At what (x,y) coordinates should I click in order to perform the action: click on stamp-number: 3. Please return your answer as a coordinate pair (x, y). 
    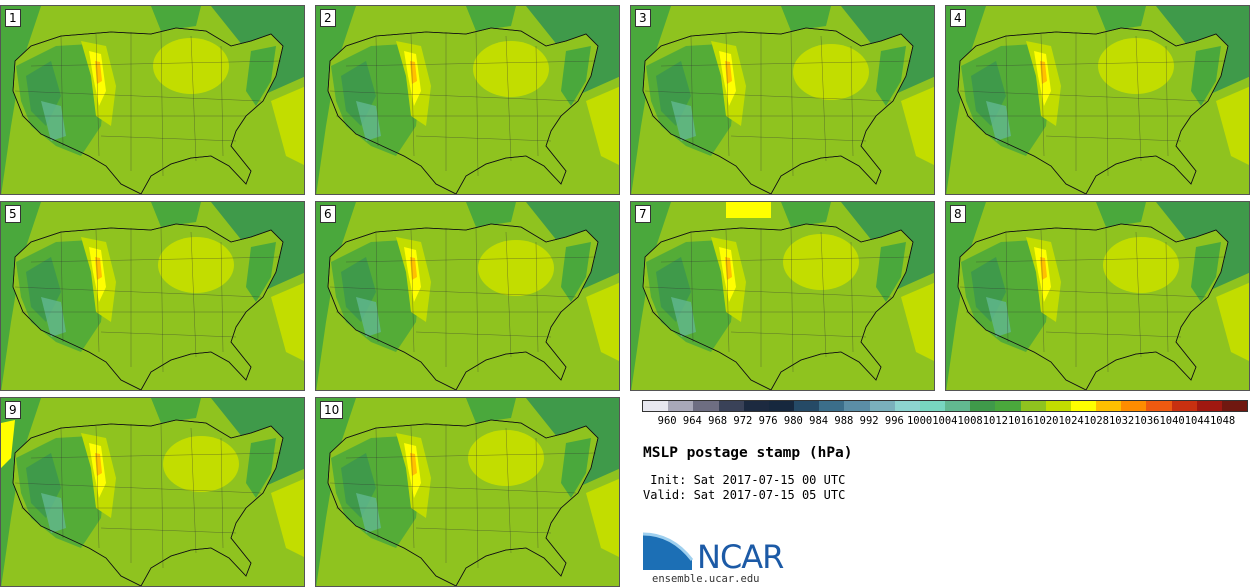
    Looking at the image, I should click on (643, 18).